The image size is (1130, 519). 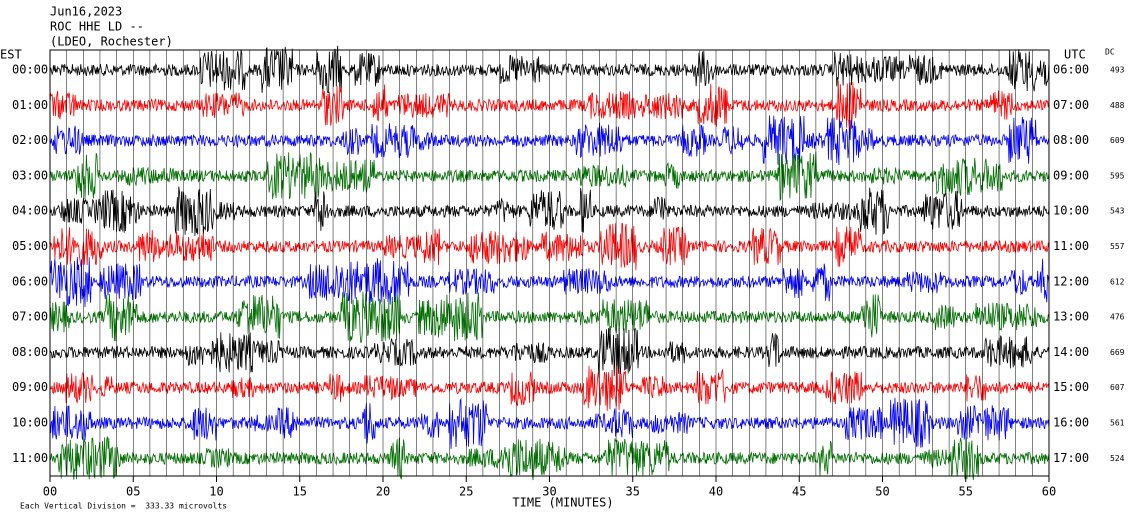 What do you see at coordinates (30, 317) in the screenshot?
I see `left-label: 07:00` at bounding box center [30, 317].